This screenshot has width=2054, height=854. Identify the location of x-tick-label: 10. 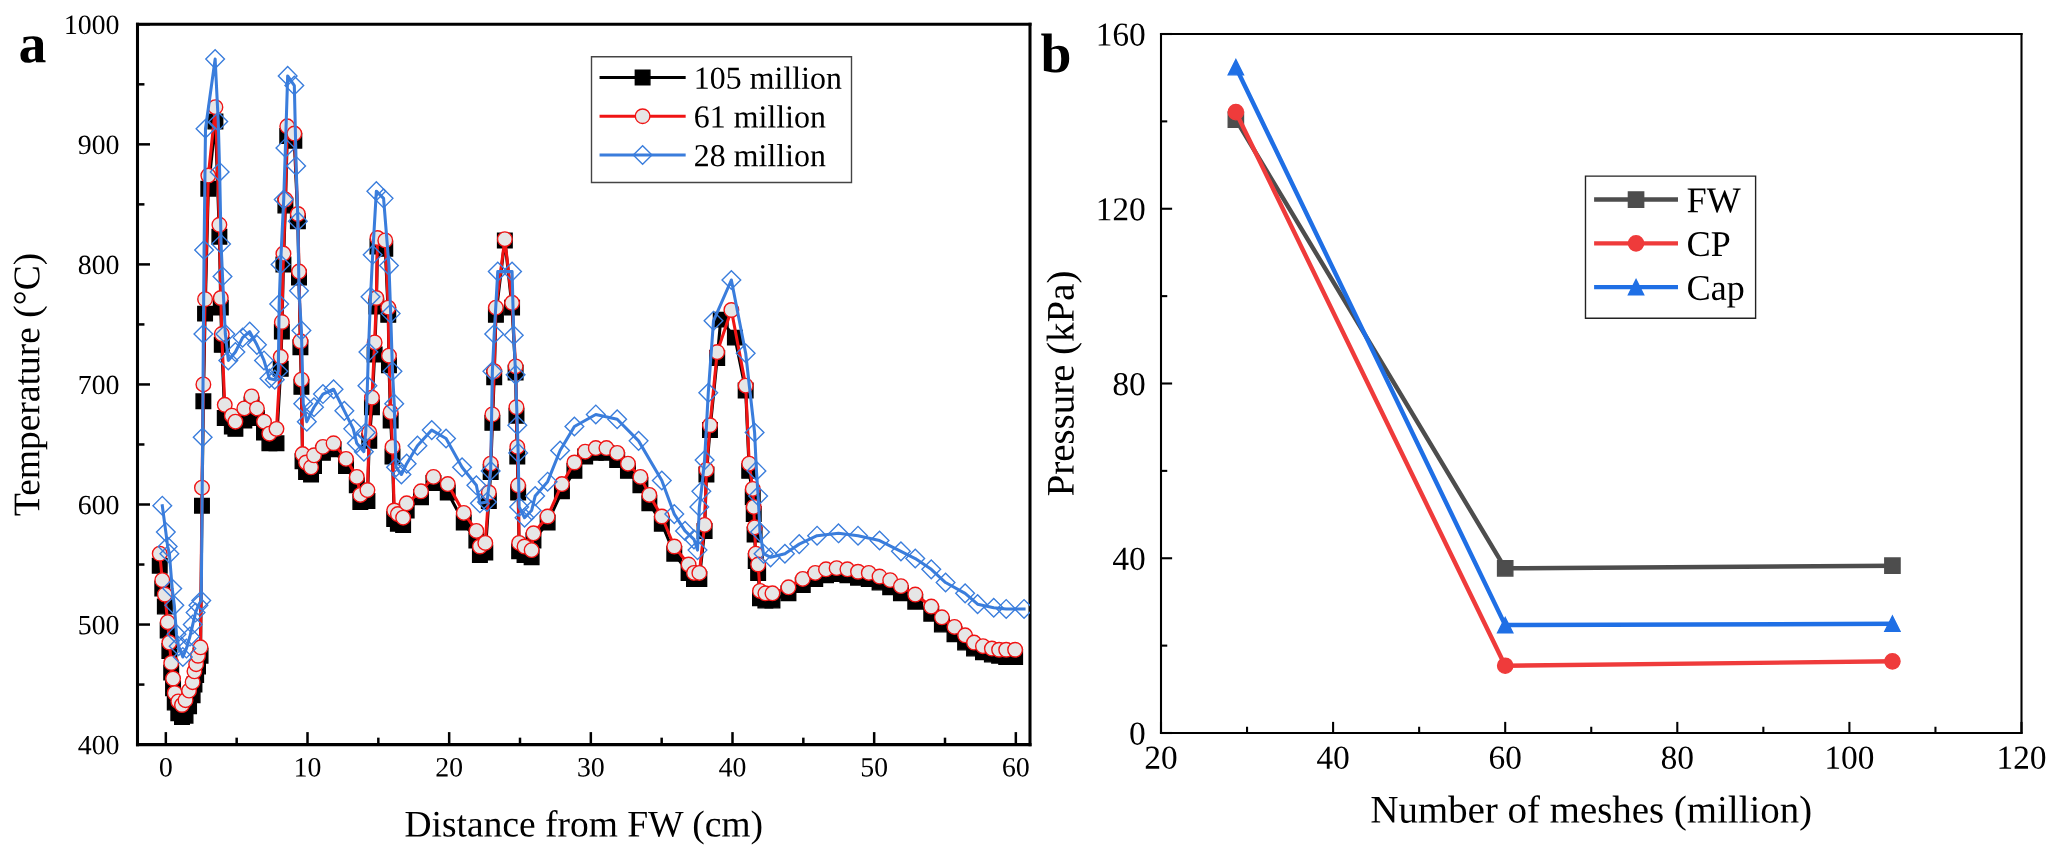
(308, 767).